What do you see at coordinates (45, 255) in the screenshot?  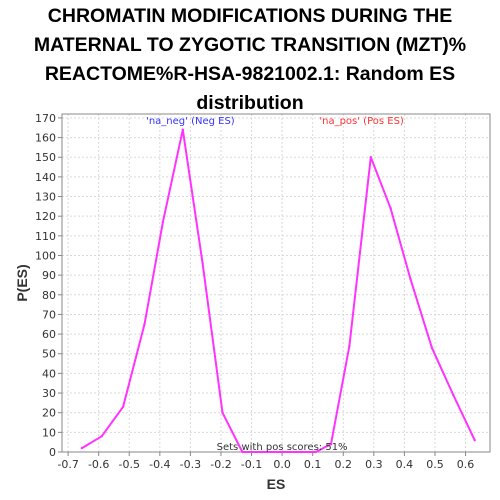 I see `y-tick-label: 100` at bounding box center [45, 255].